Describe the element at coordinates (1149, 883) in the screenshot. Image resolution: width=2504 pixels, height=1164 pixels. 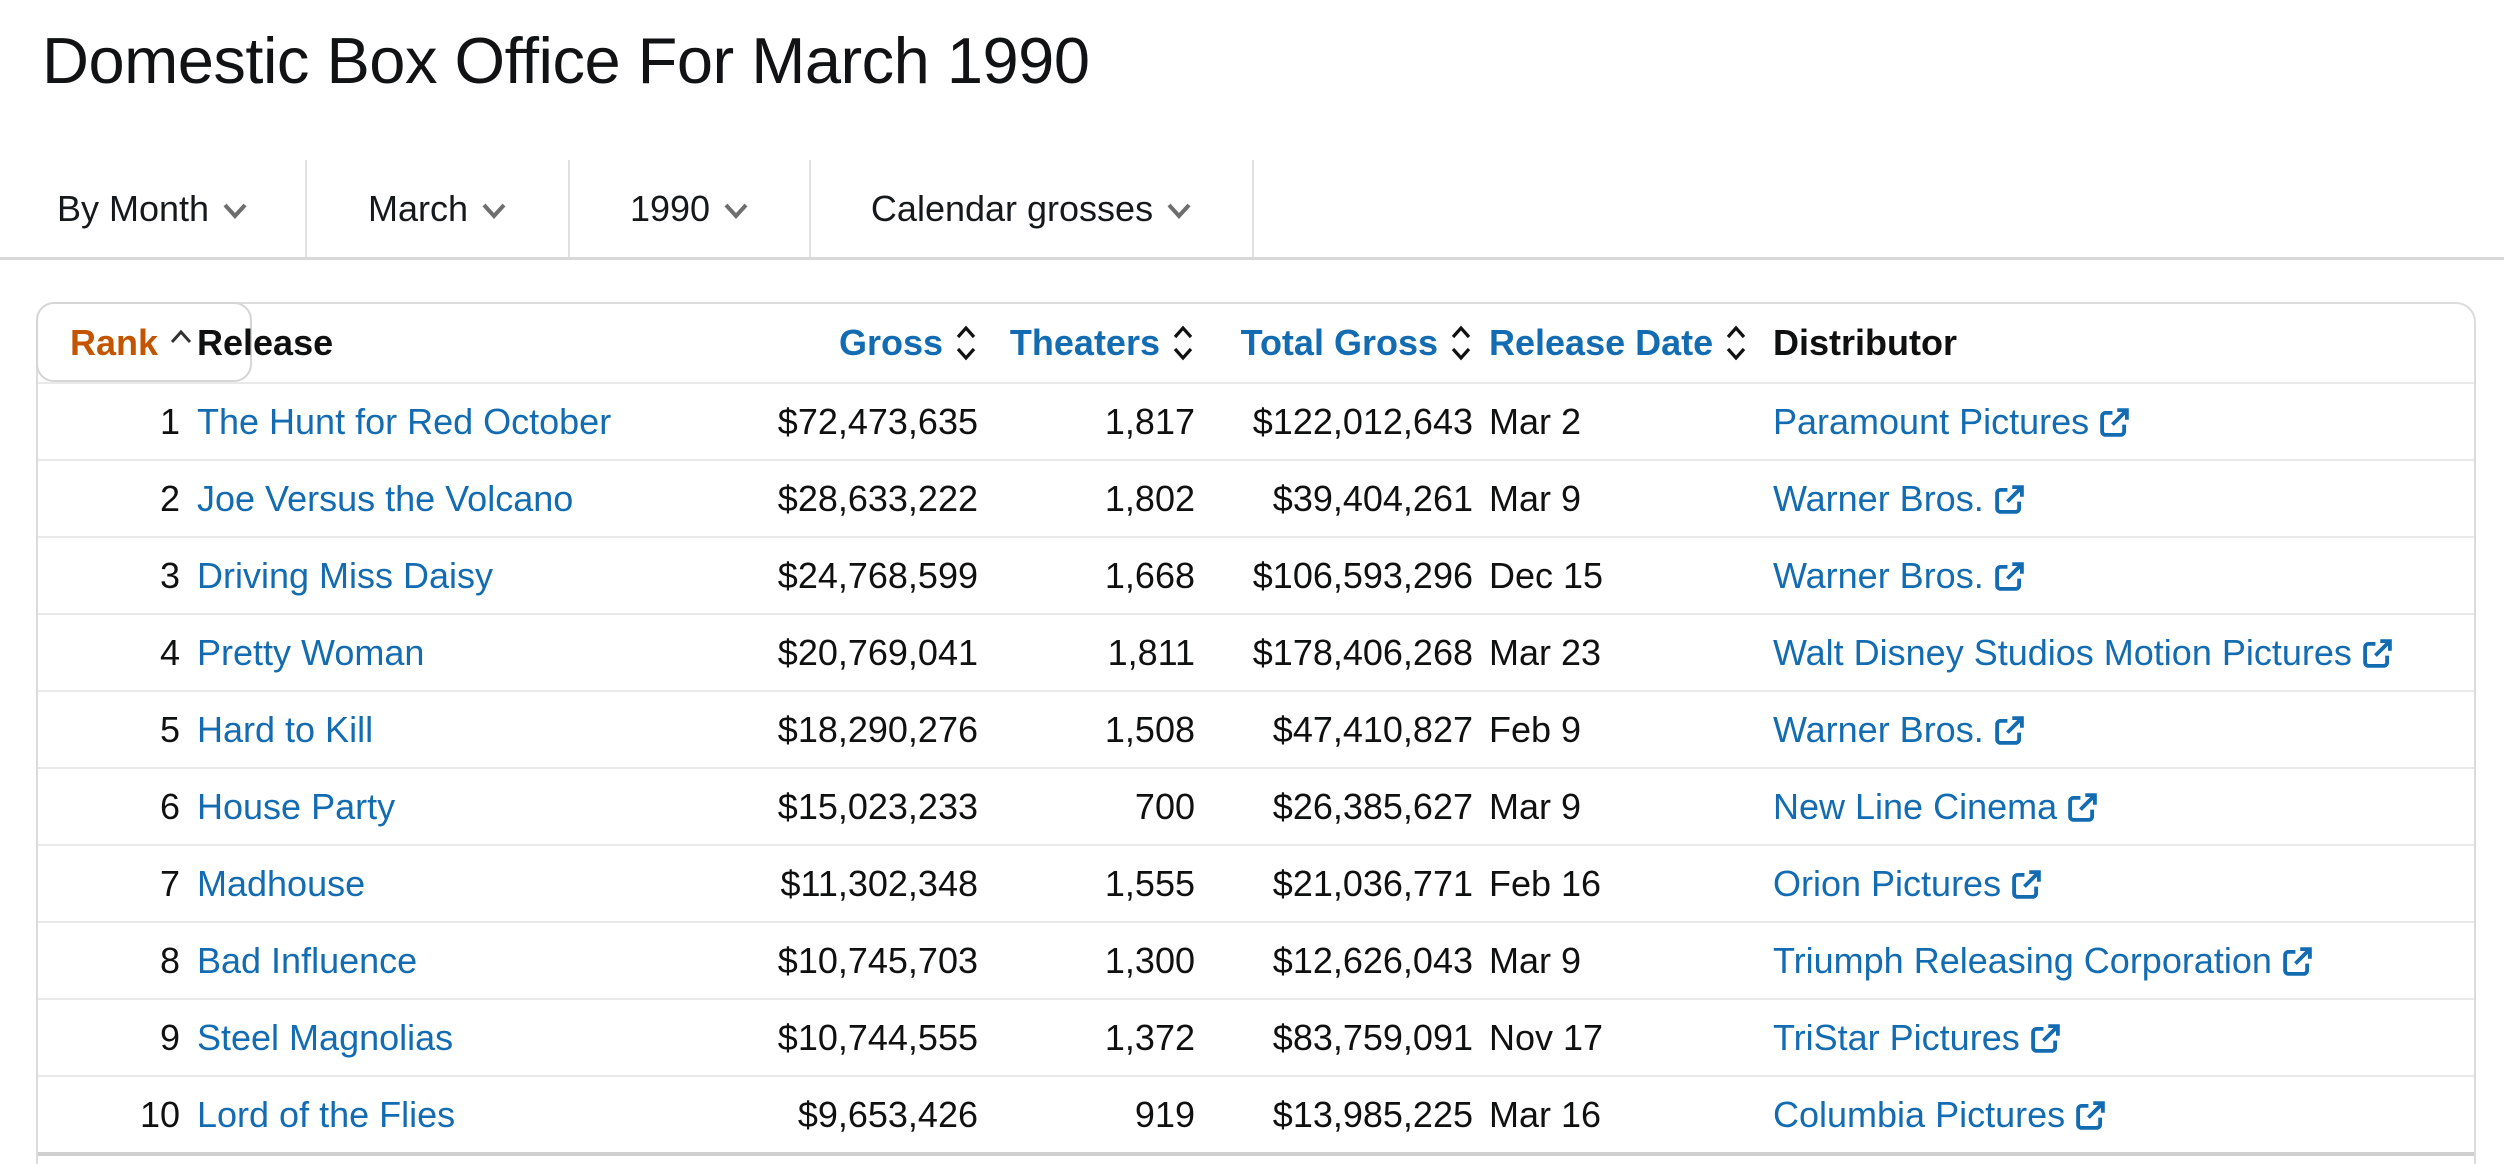
I see `theaters-cell: 1,555` at that location.